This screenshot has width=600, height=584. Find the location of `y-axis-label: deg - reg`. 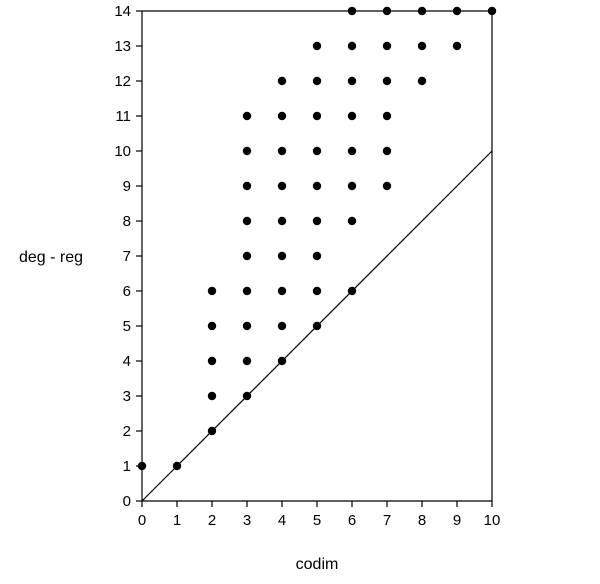

y-axis-label: deg - reg is located at coordinates (51, 257).